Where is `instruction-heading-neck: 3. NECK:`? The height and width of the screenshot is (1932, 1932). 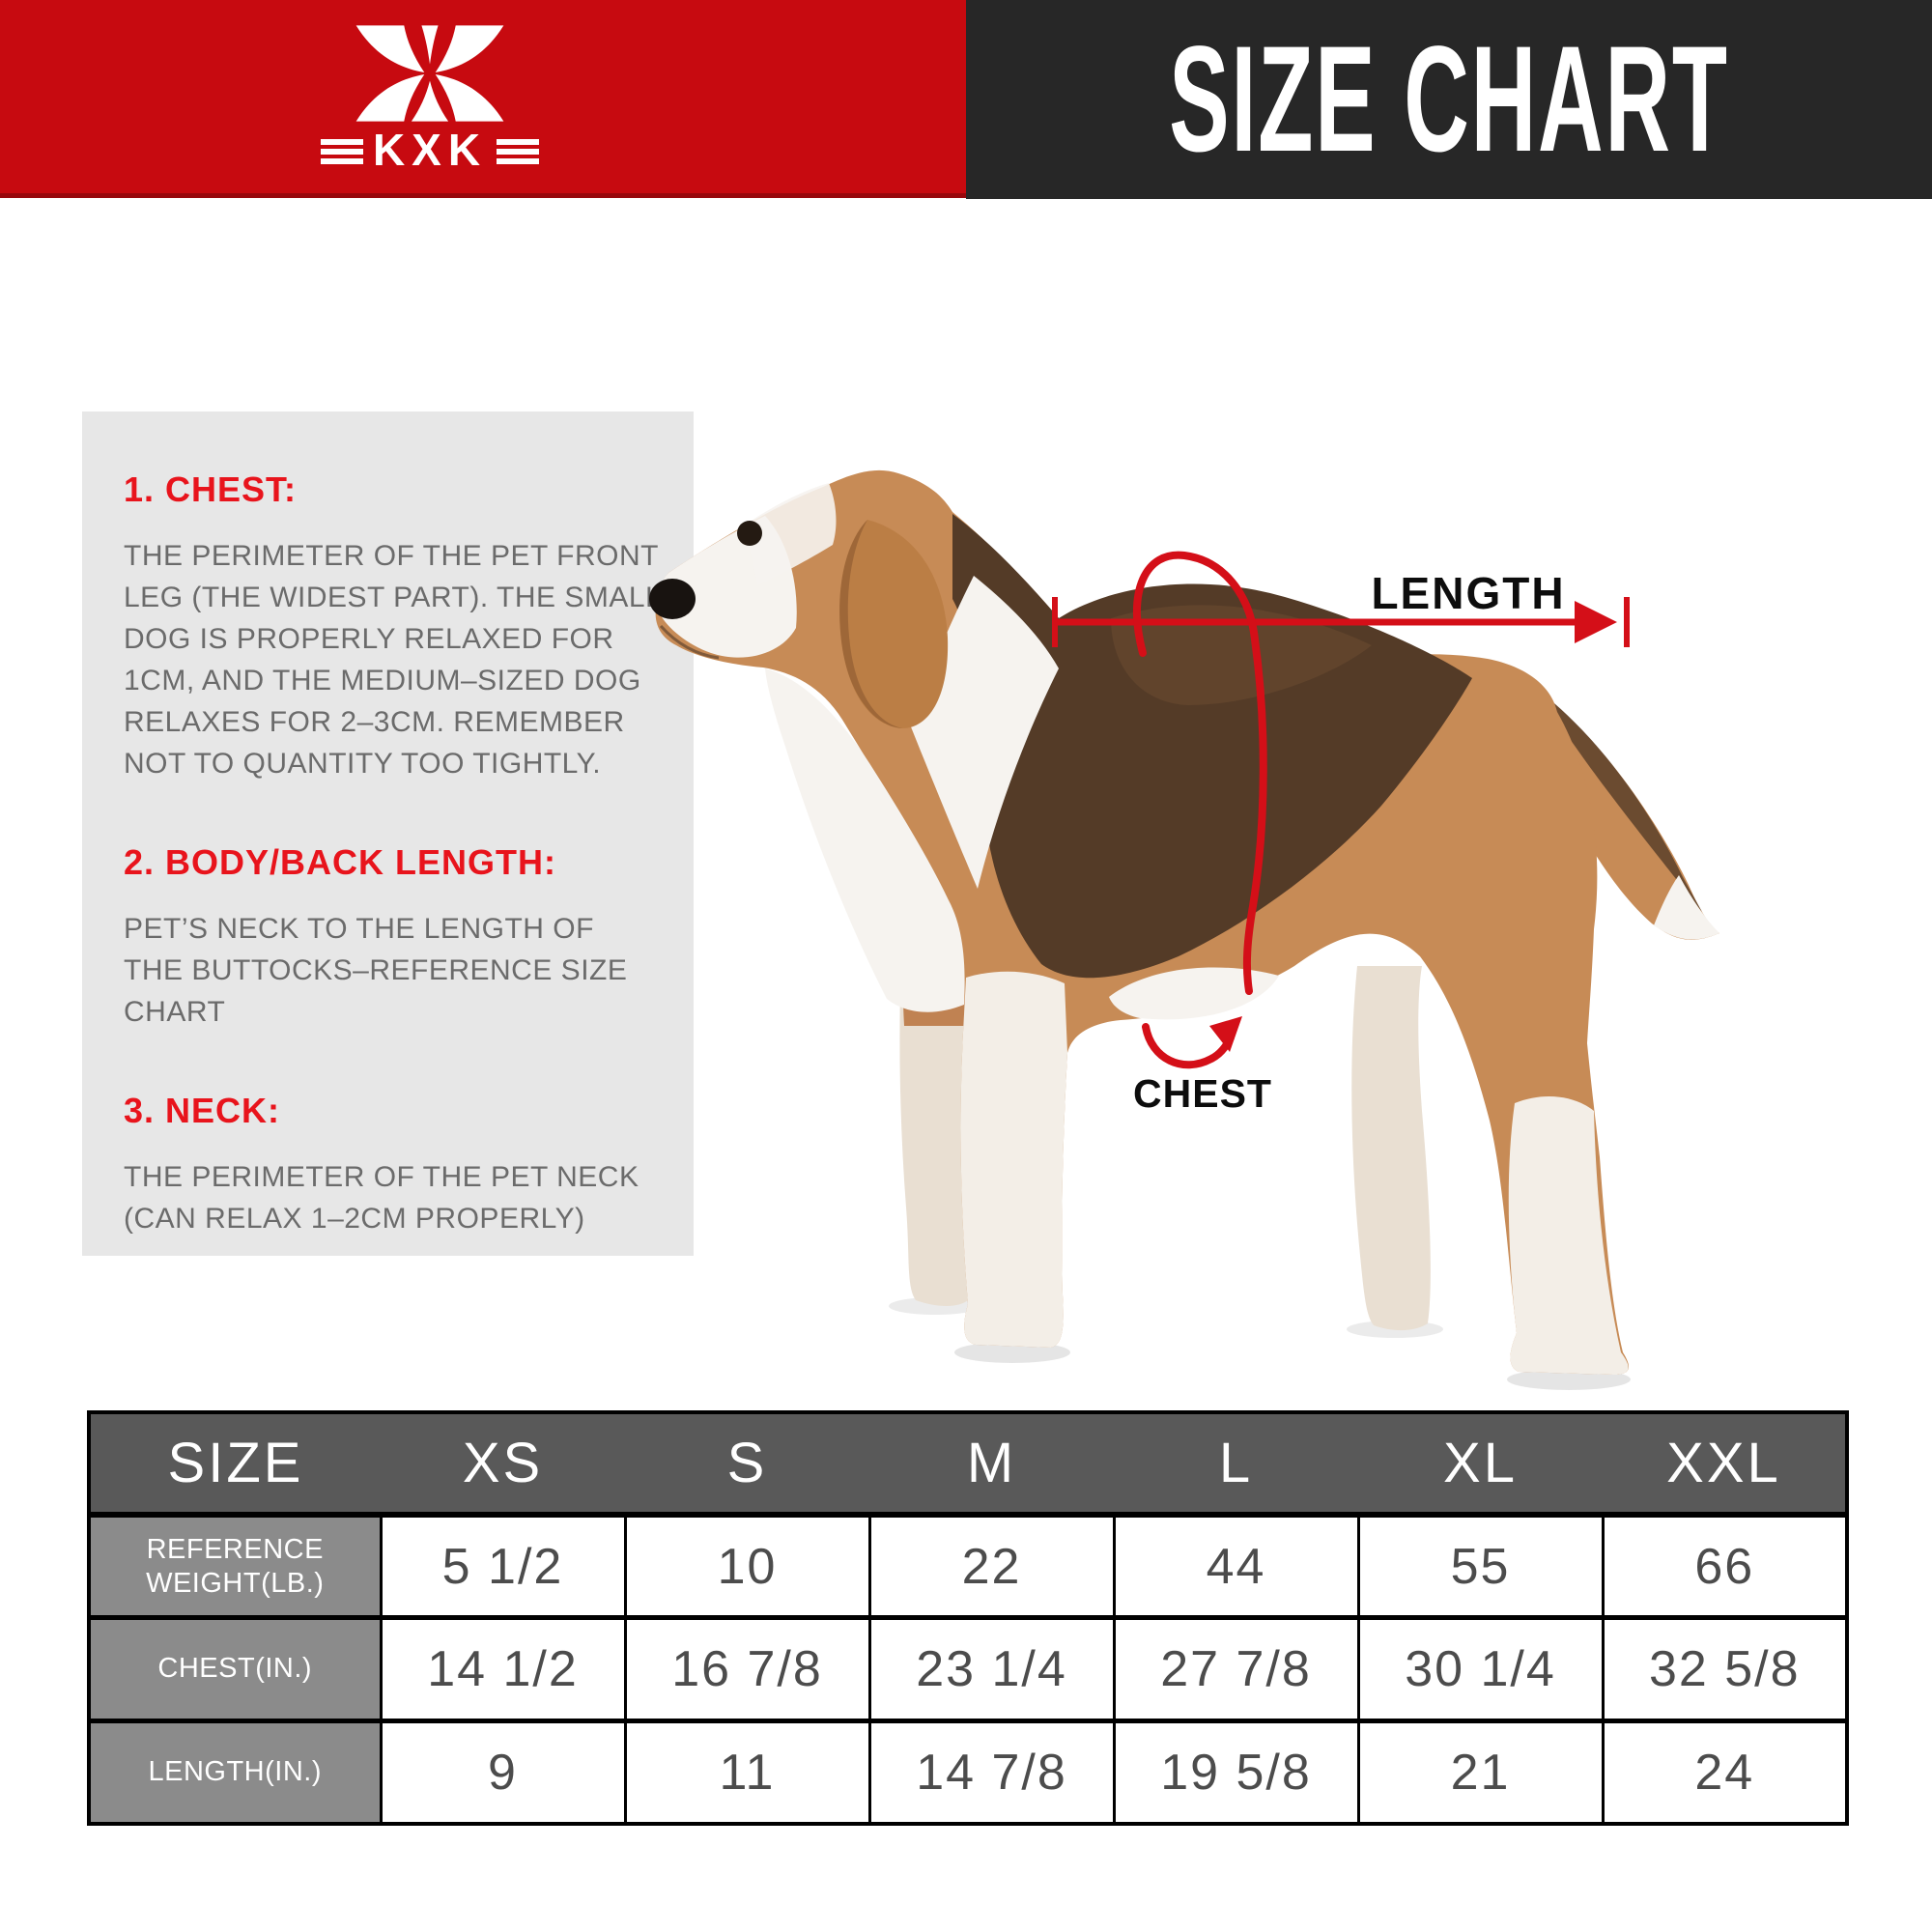
instruction-heading-neck: 3. NECK: is located at coordinates (202, 1110).